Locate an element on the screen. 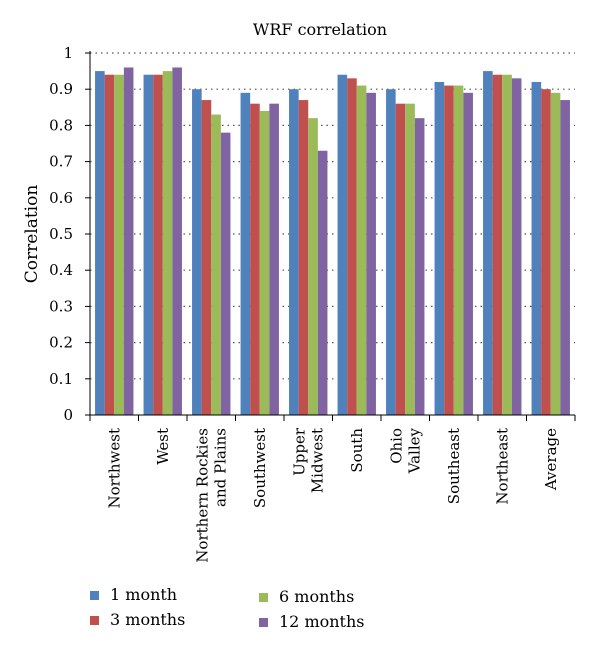 Image resolution: width=600 pixels, height=654 pixels. x-category-label: Ohio Valley is located at coordinates (405, 450).